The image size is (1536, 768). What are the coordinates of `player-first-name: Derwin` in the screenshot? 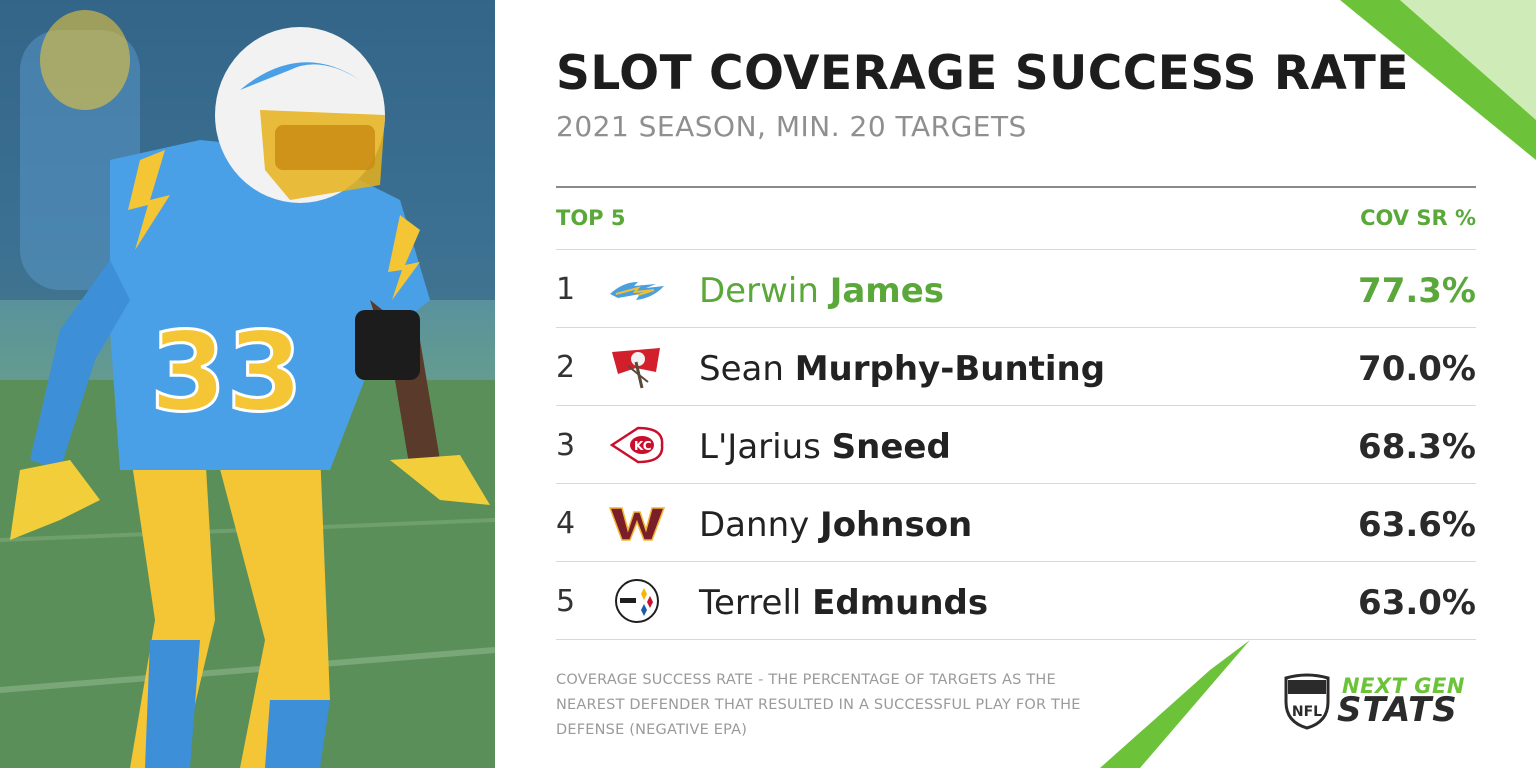 It's located at (759, 291).